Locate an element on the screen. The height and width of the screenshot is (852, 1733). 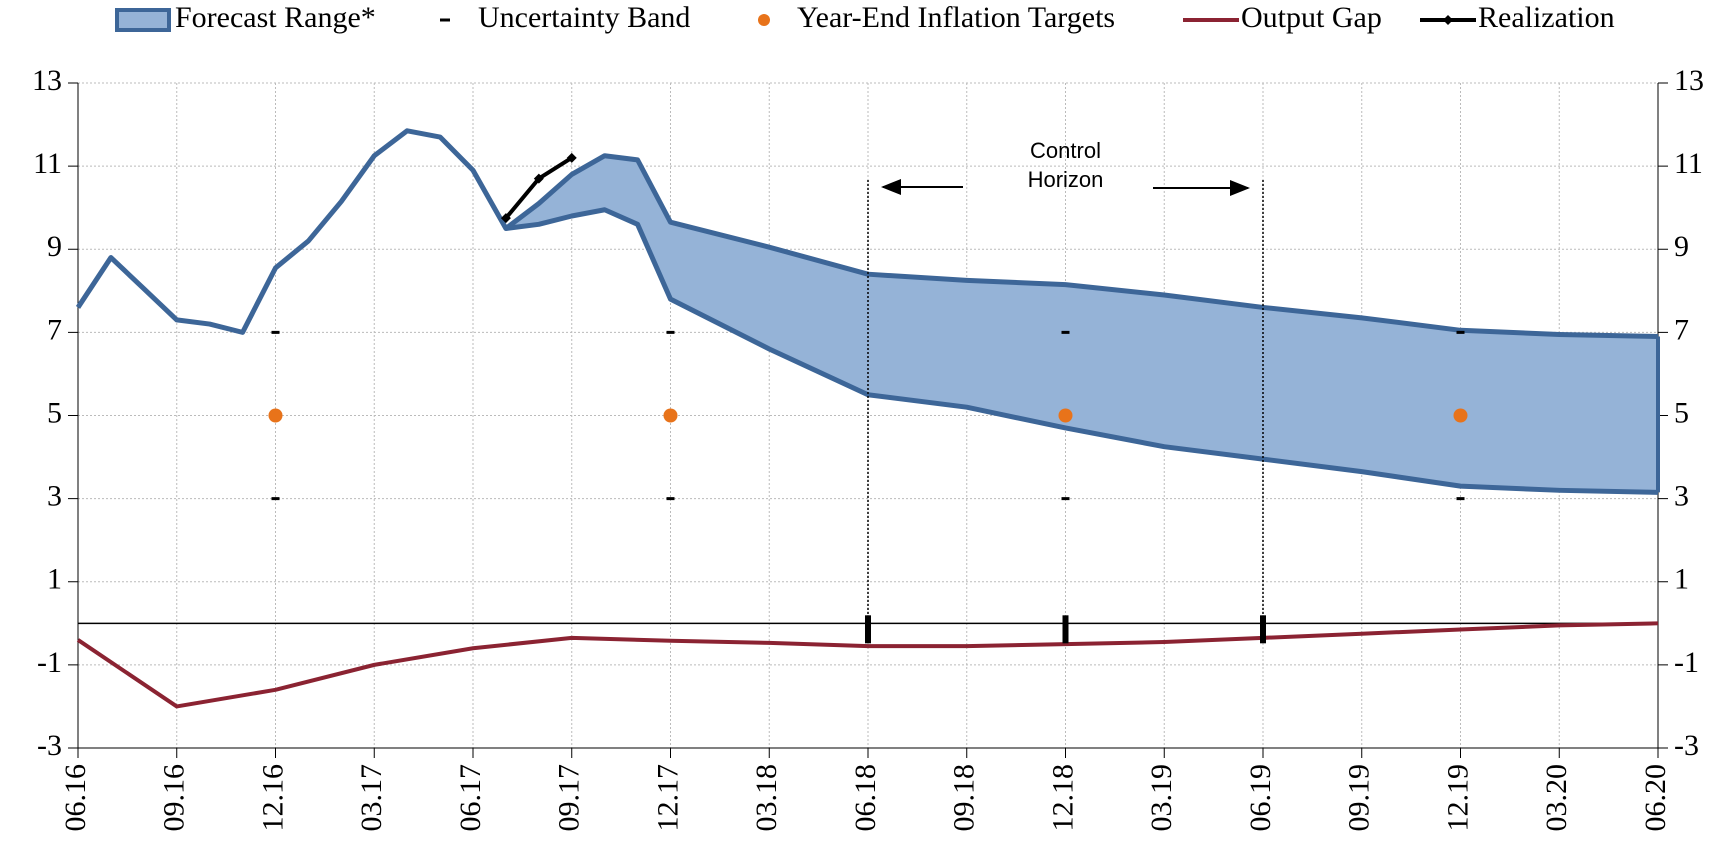
x-tick-label: 12.17 is located at coordinates (667, 798).